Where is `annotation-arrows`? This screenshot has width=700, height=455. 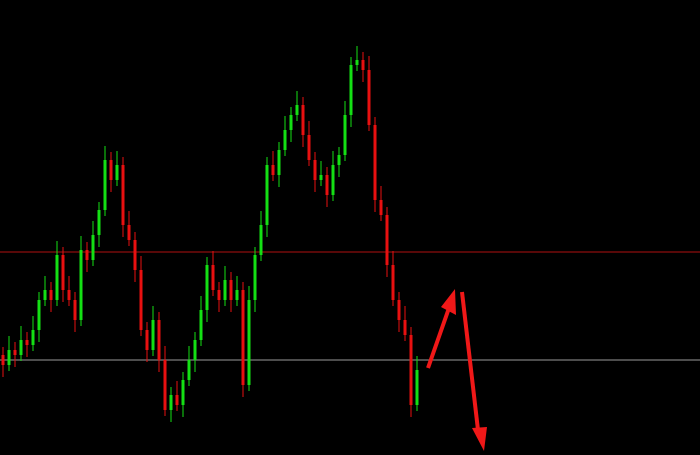 annotation-arrows is located at coordinates (456, 370).